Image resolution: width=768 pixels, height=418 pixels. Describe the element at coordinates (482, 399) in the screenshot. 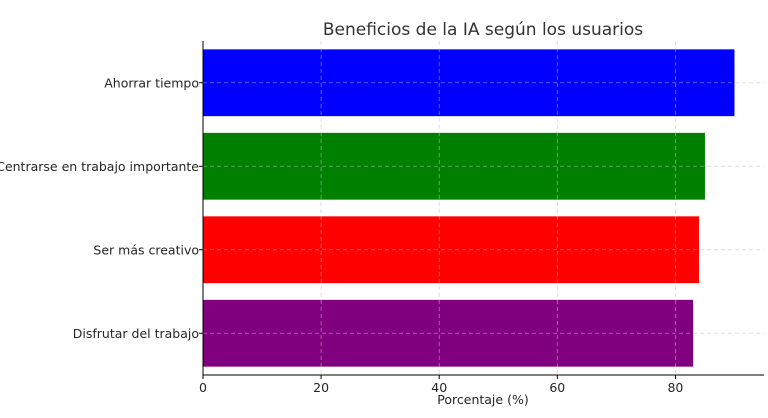

I see `x-axis-title: Porcentaje (%)` at that location.